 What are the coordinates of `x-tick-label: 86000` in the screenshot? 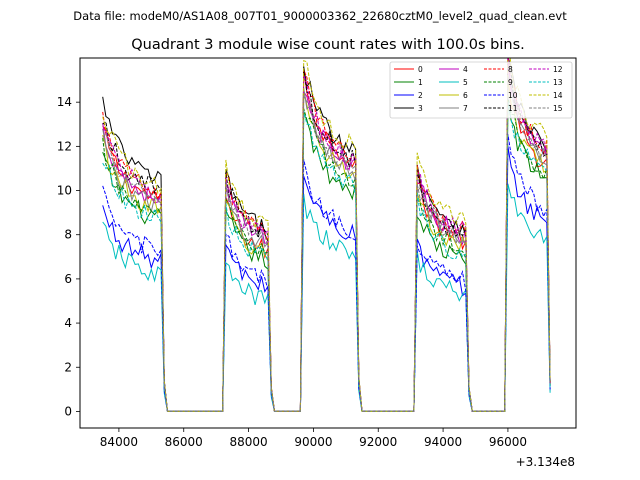 It's located at (184, 442).